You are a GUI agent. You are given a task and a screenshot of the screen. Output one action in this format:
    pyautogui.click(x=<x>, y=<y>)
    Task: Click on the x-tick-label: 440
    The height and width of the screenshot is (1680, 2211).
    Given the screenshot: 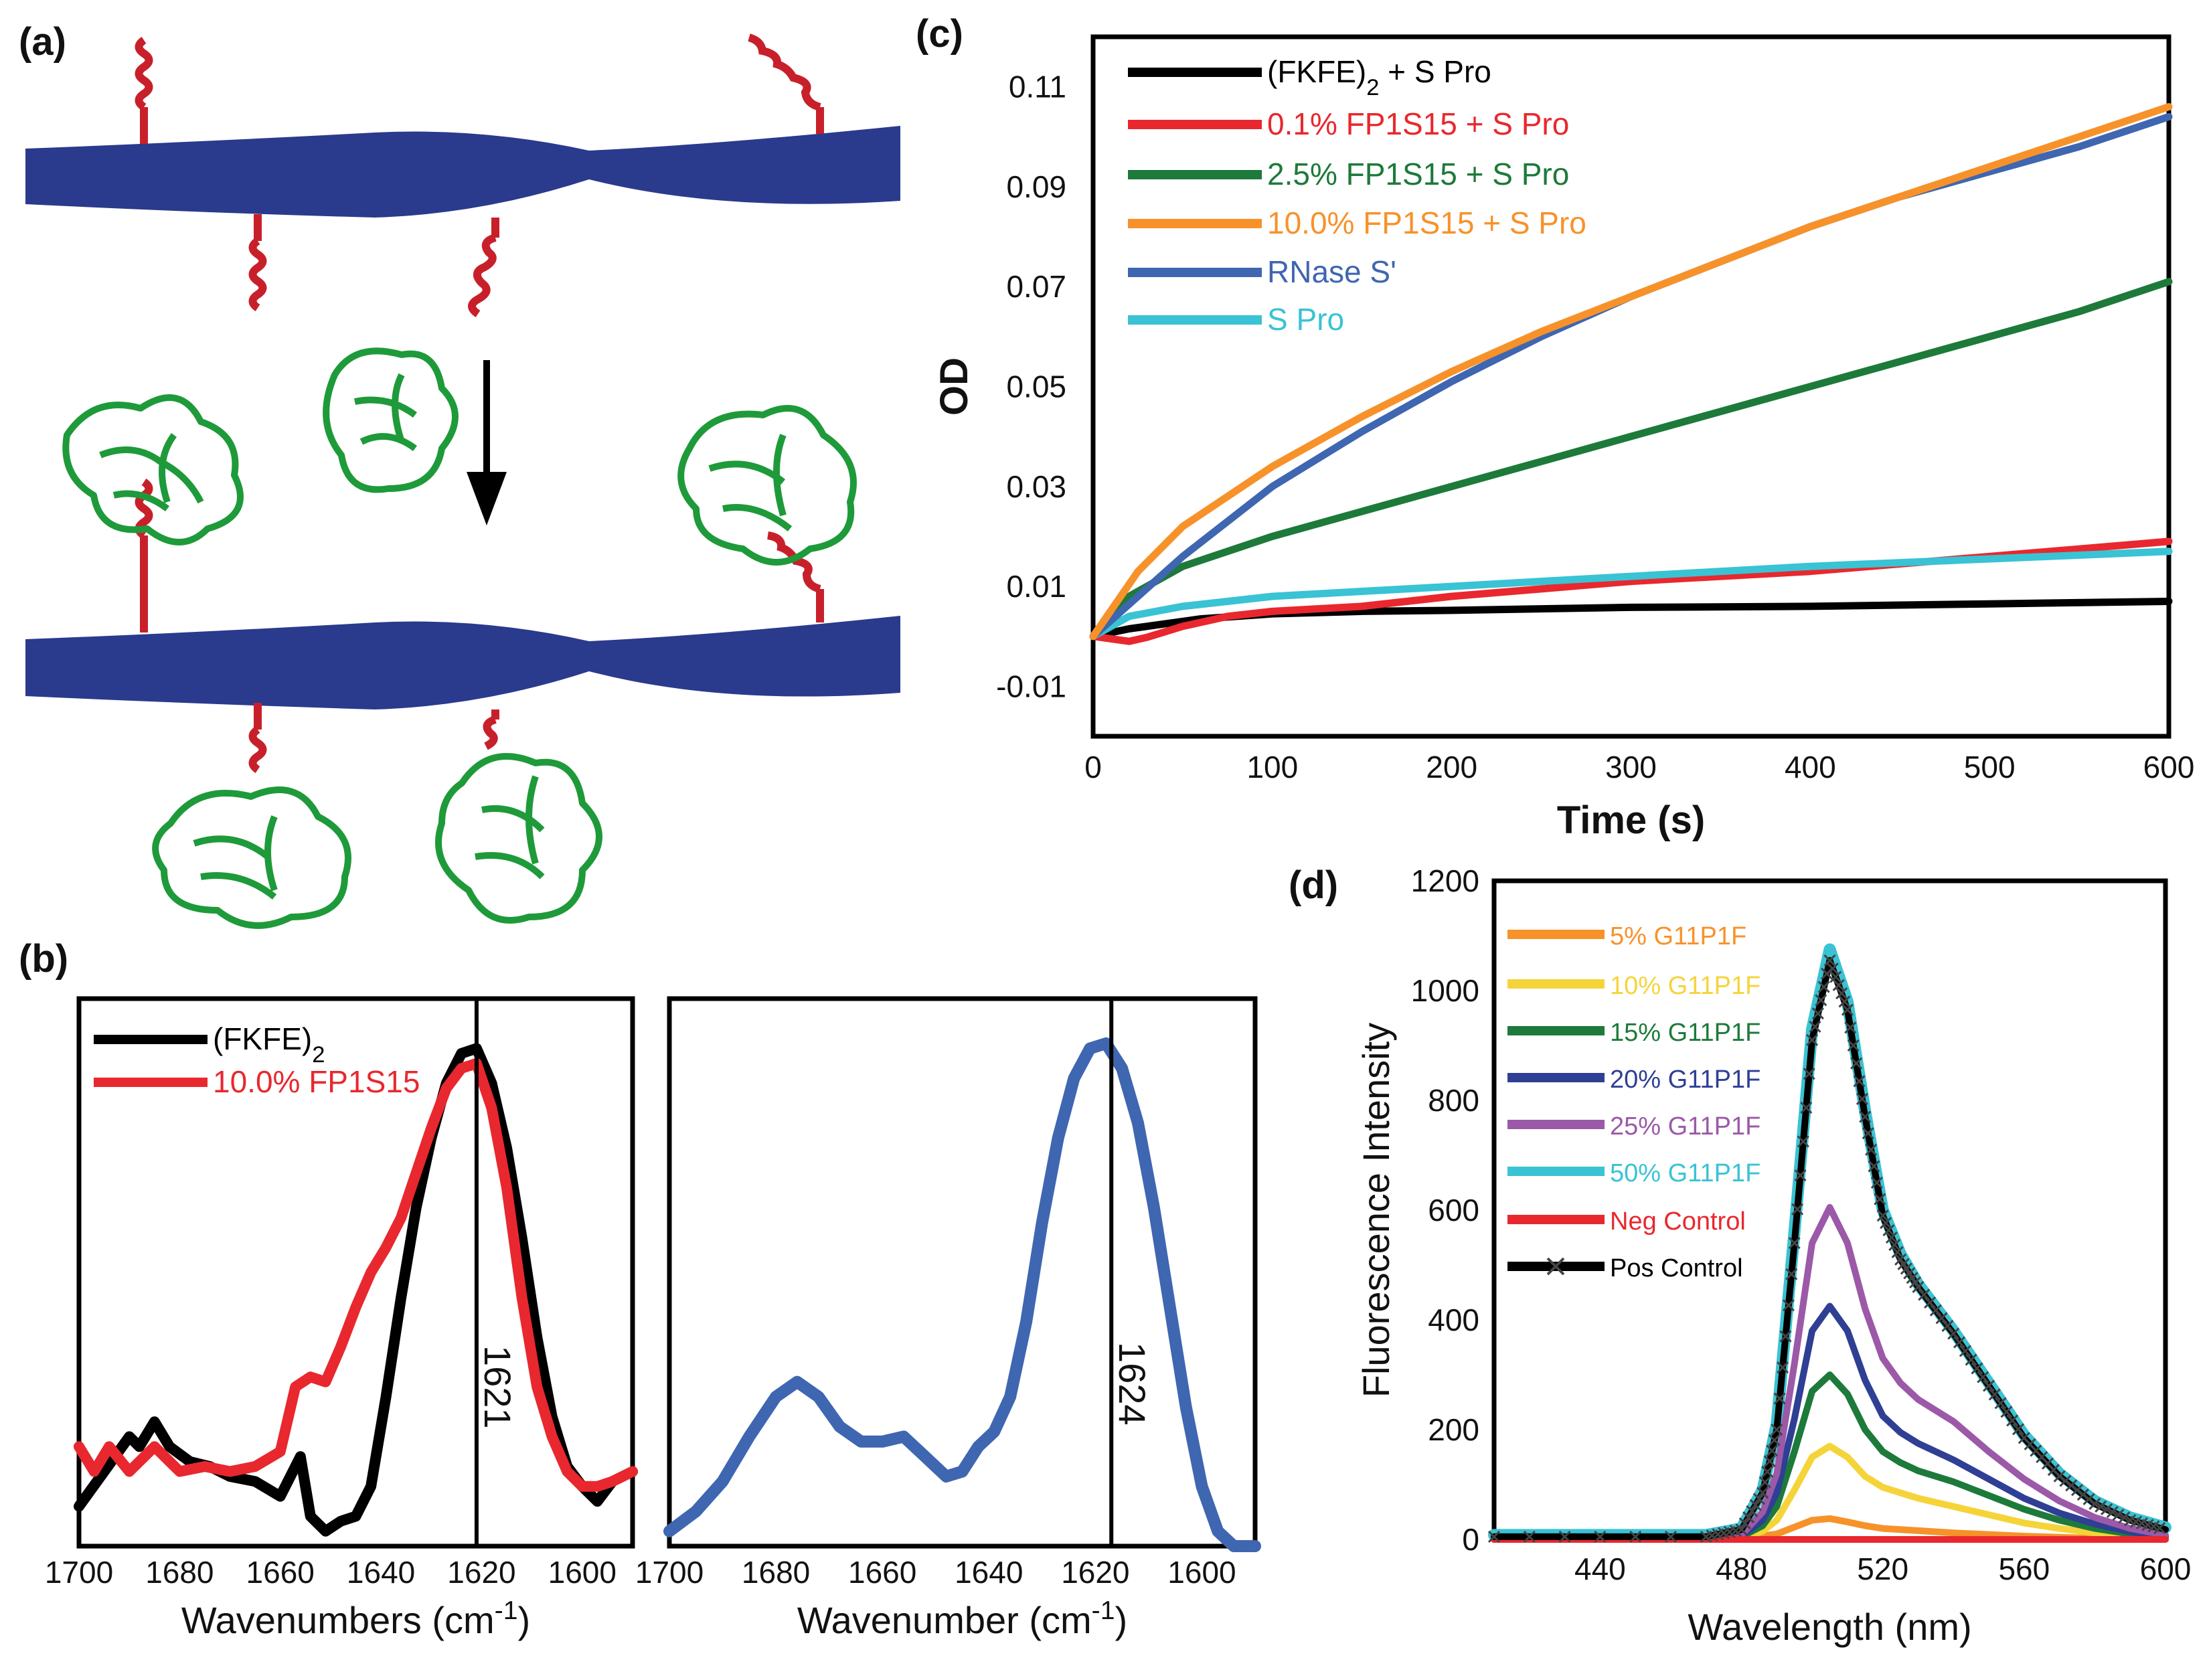 What is the action you would take?
    pyautogui.click(x=1600, y=1568)
    